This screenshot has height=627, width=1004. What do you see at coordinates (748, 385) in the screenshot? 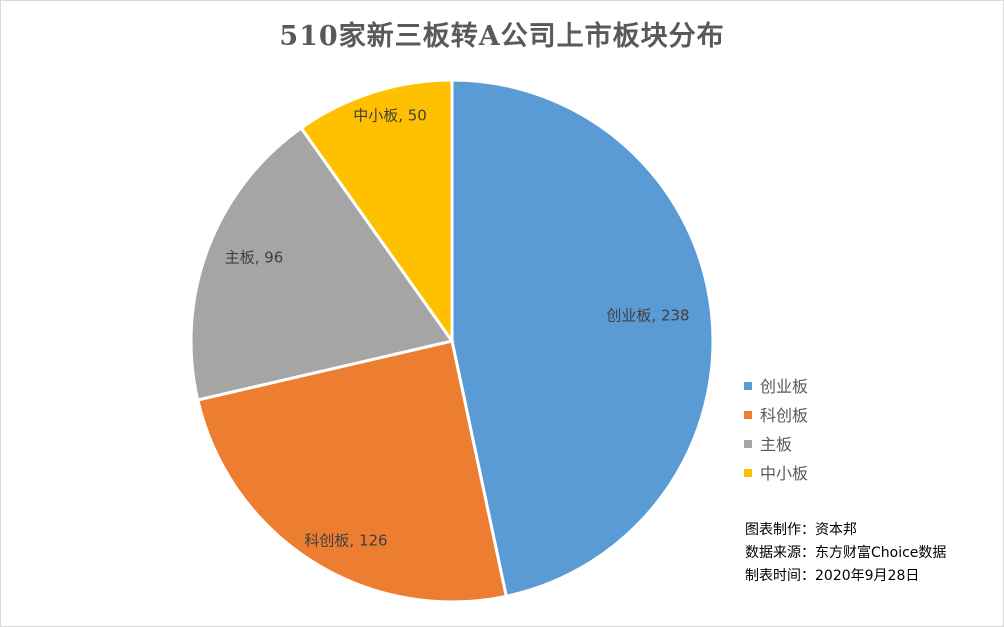
I see `legend-swatch-chuangye` at bounding box center [748, 385].